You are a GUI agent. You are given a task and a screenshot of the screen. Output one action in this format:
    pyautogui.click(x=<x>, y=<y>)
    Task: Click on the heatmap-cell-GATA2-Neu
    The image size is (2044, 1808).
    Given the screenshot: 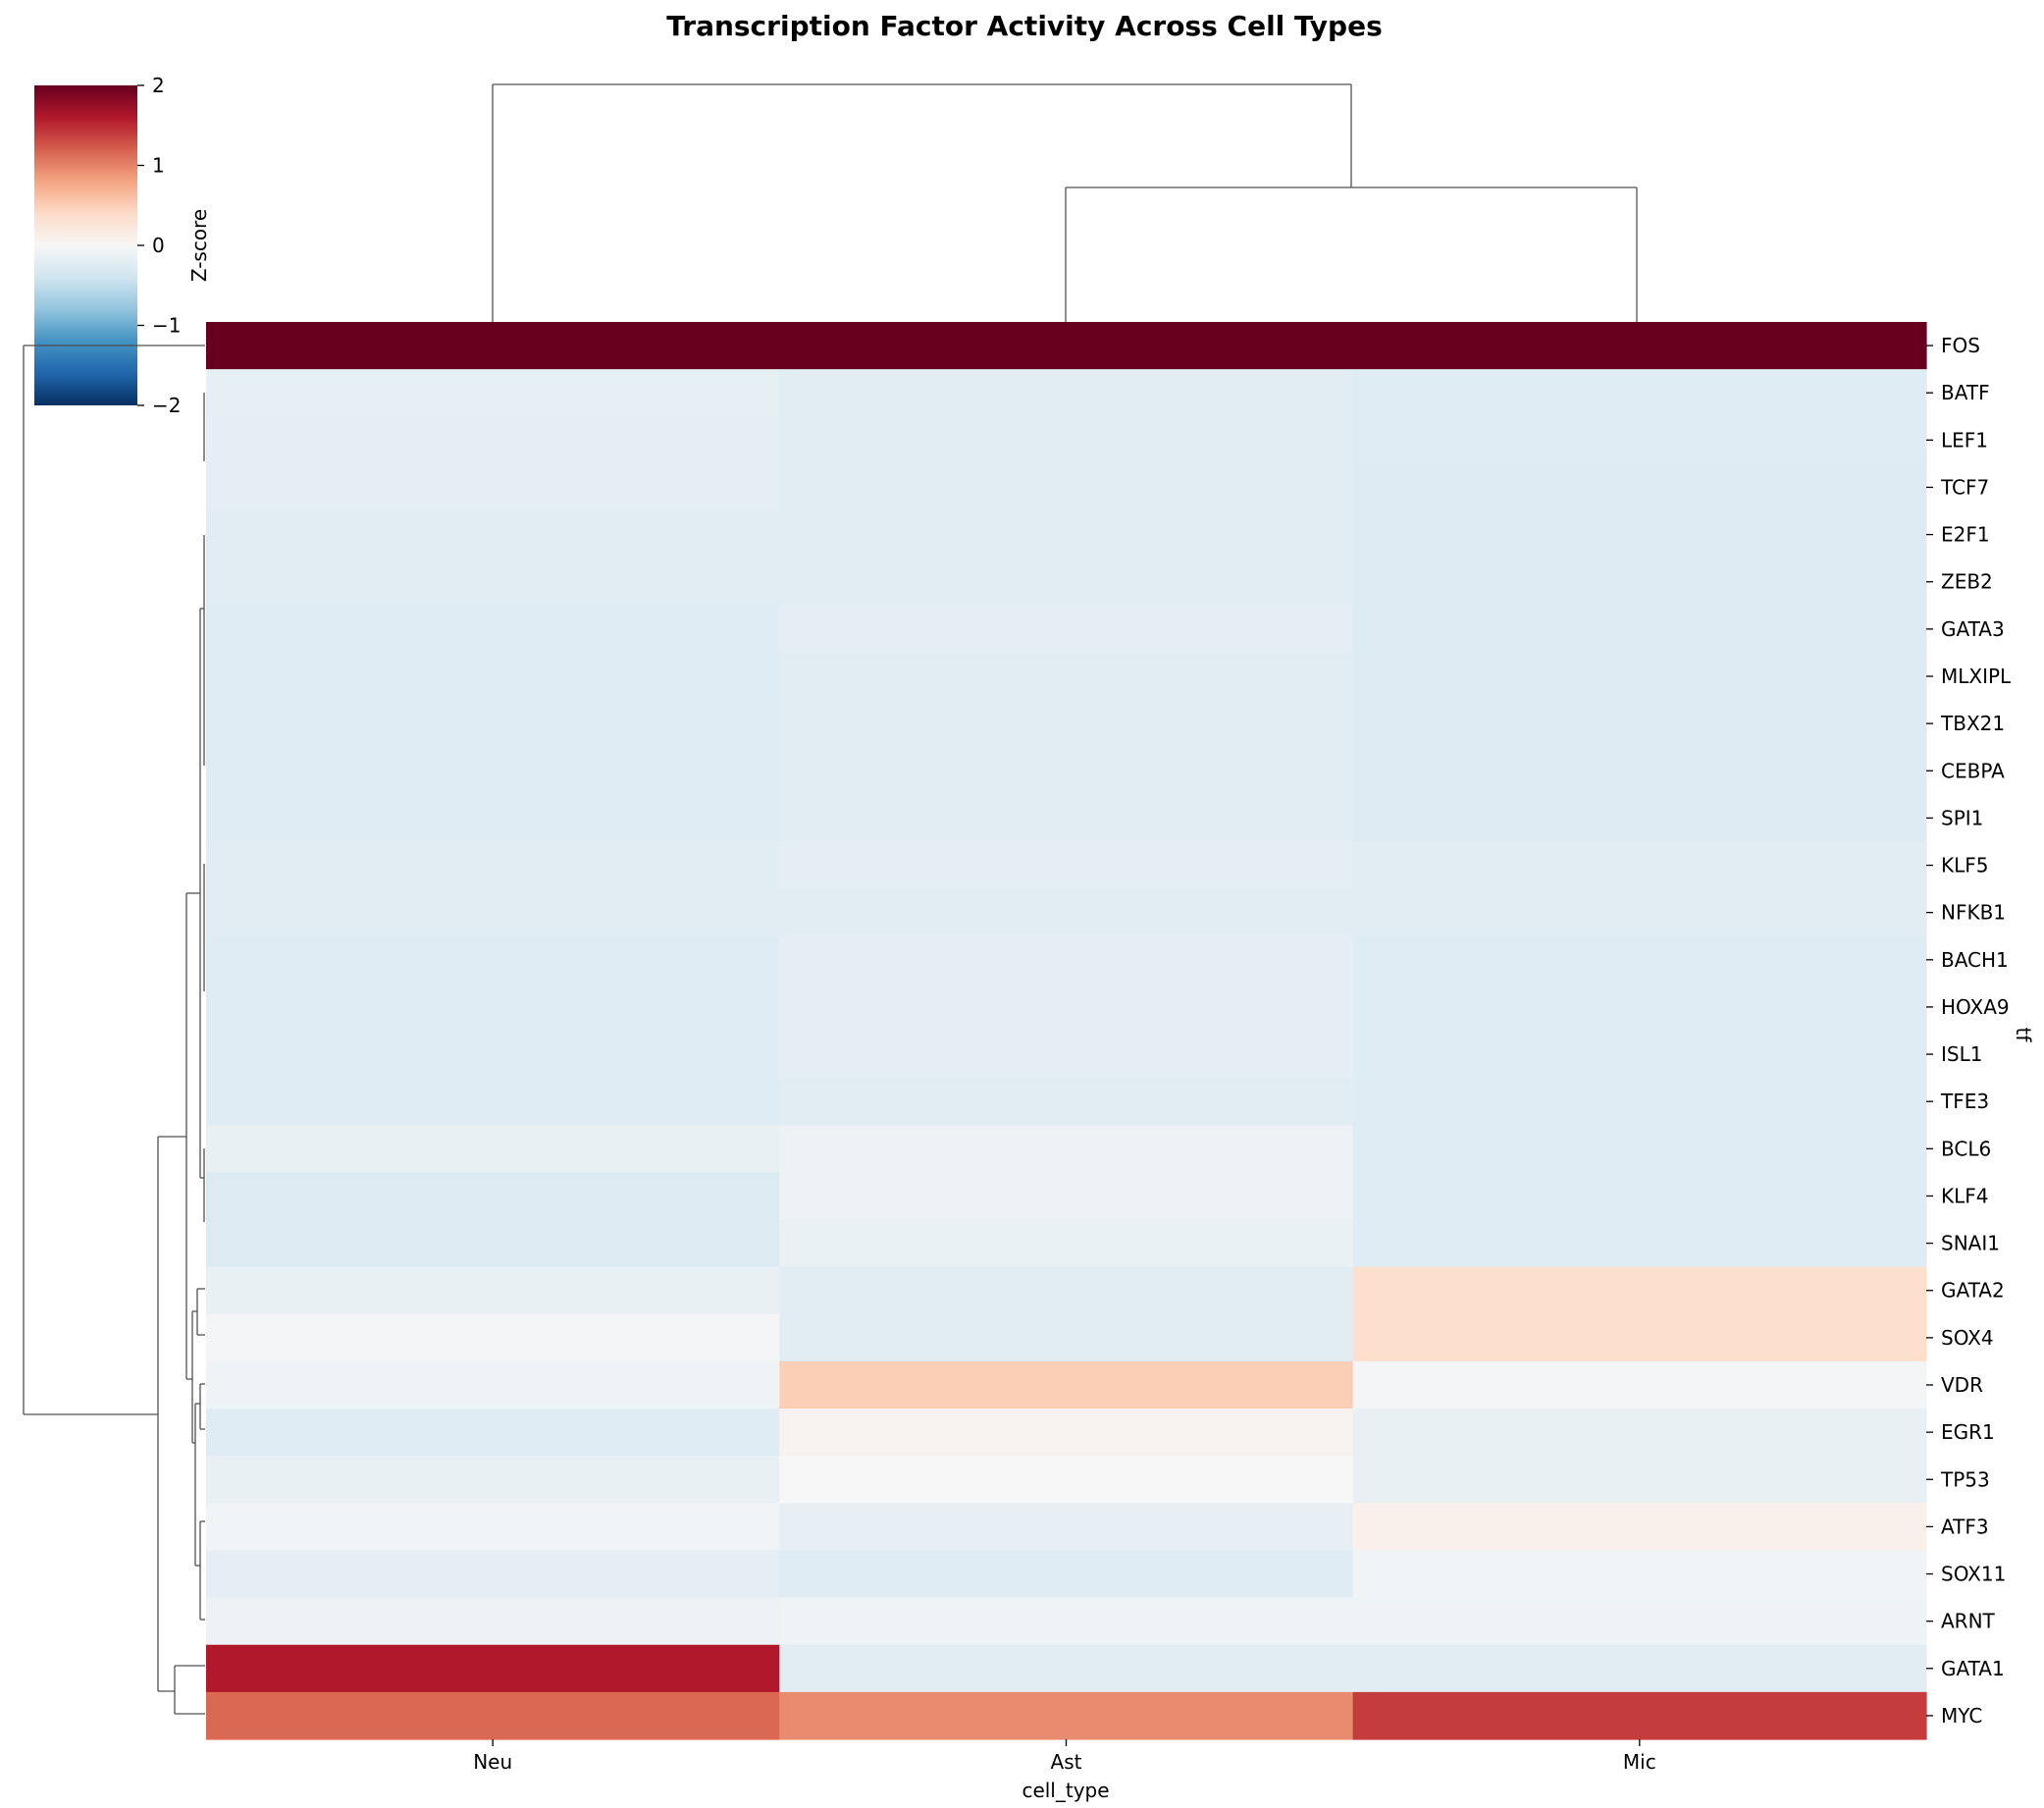 What is the action you would take?
    pyautogui.click(x=493, y=1290)
    